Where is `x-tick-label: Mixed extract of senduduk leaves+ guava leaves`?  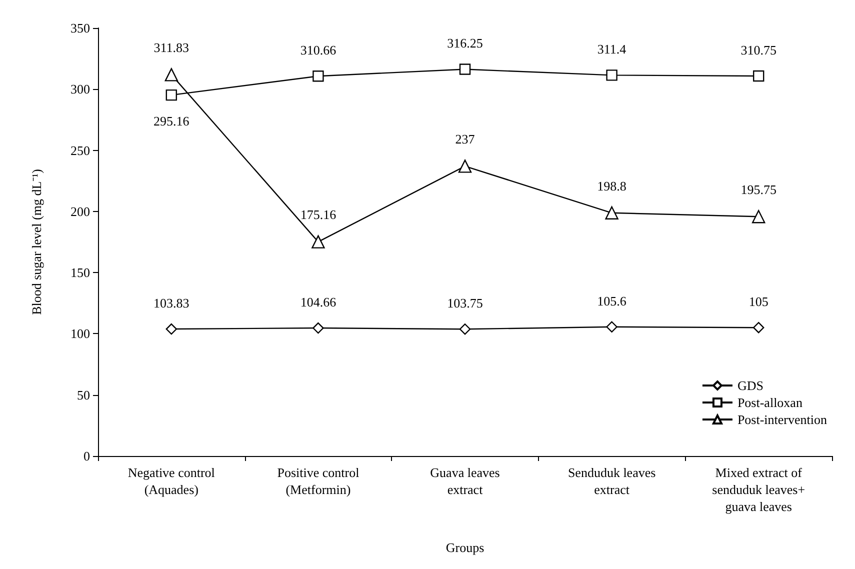 x-tick-label: Mixed extract of senduduk leaves+ guava leaves is located at coordinates (759, 489).